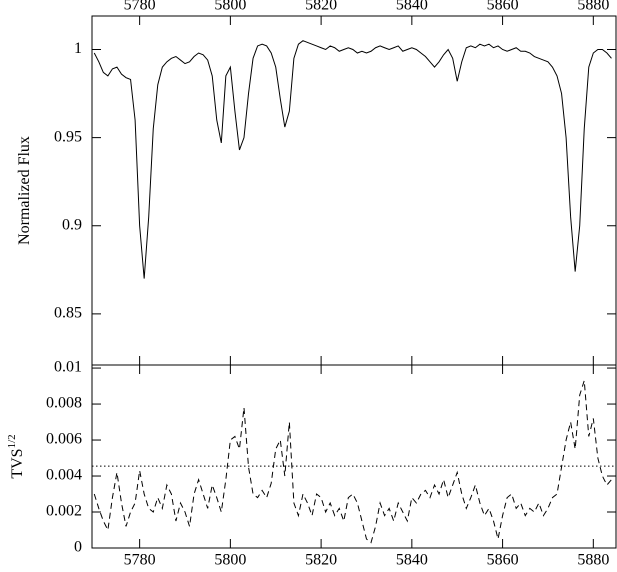 This screenshot has width=617, height=572. Describe the element at coordinates (64, 511) in the screenshot. I see `y-tick-label: 0.002` at that location.